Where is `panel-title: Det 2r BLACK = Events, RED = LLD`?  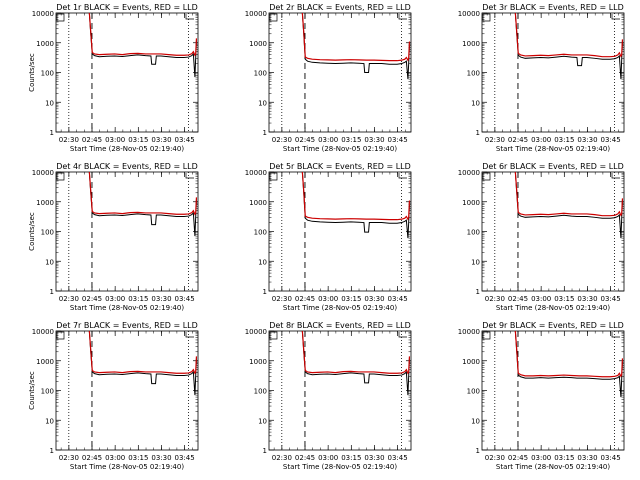
panel-title: Det 2r BLACK = Events, RED = LLD is located at coordinates (340, 7).